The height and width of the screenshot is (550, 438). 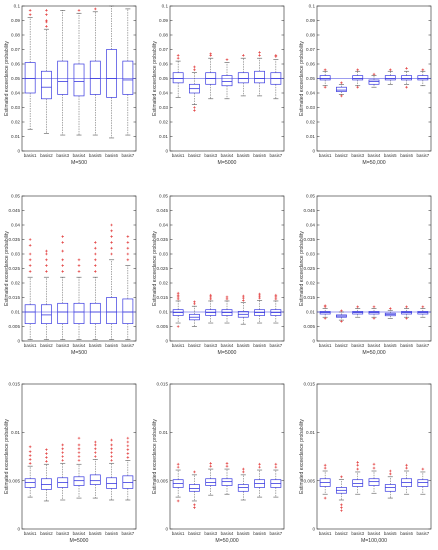 I want to click on y-tick-label: 0.045, so click(x=163, y=210).